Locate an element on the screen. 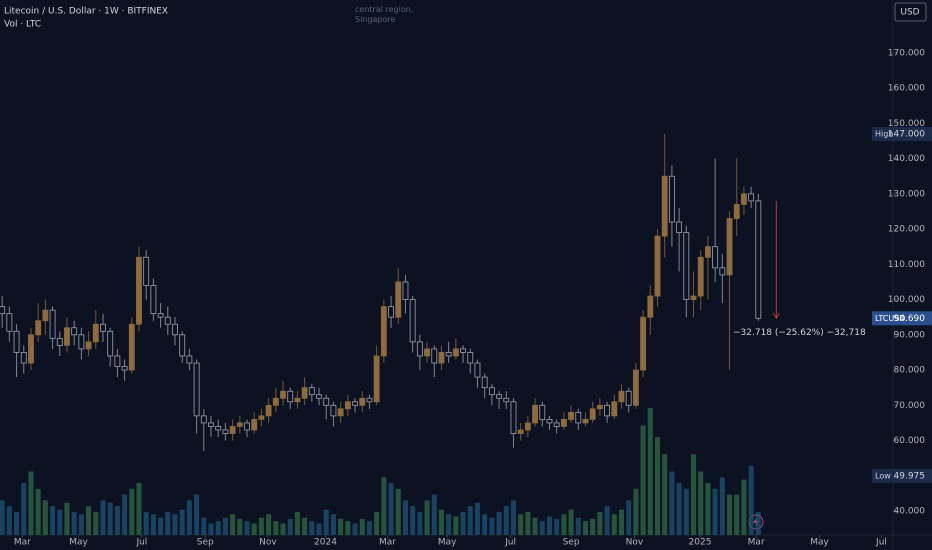 The image size is (932, 550). high-tag-name: High is located at coordinates (884, 133).